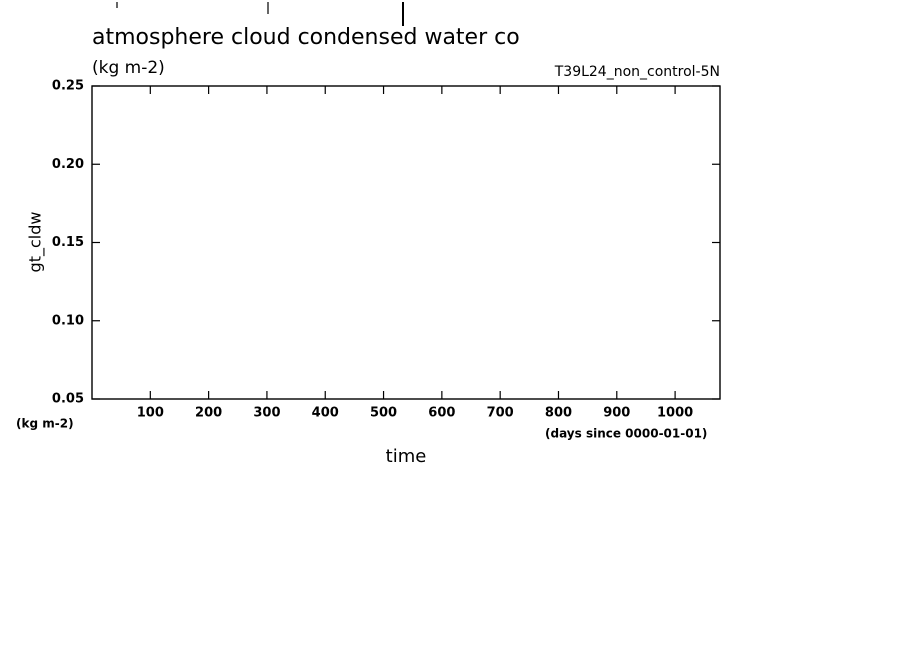  Describe the element at coordinates (266, 413) in the screenshot. I see `x-tick-label: 300` at that location.